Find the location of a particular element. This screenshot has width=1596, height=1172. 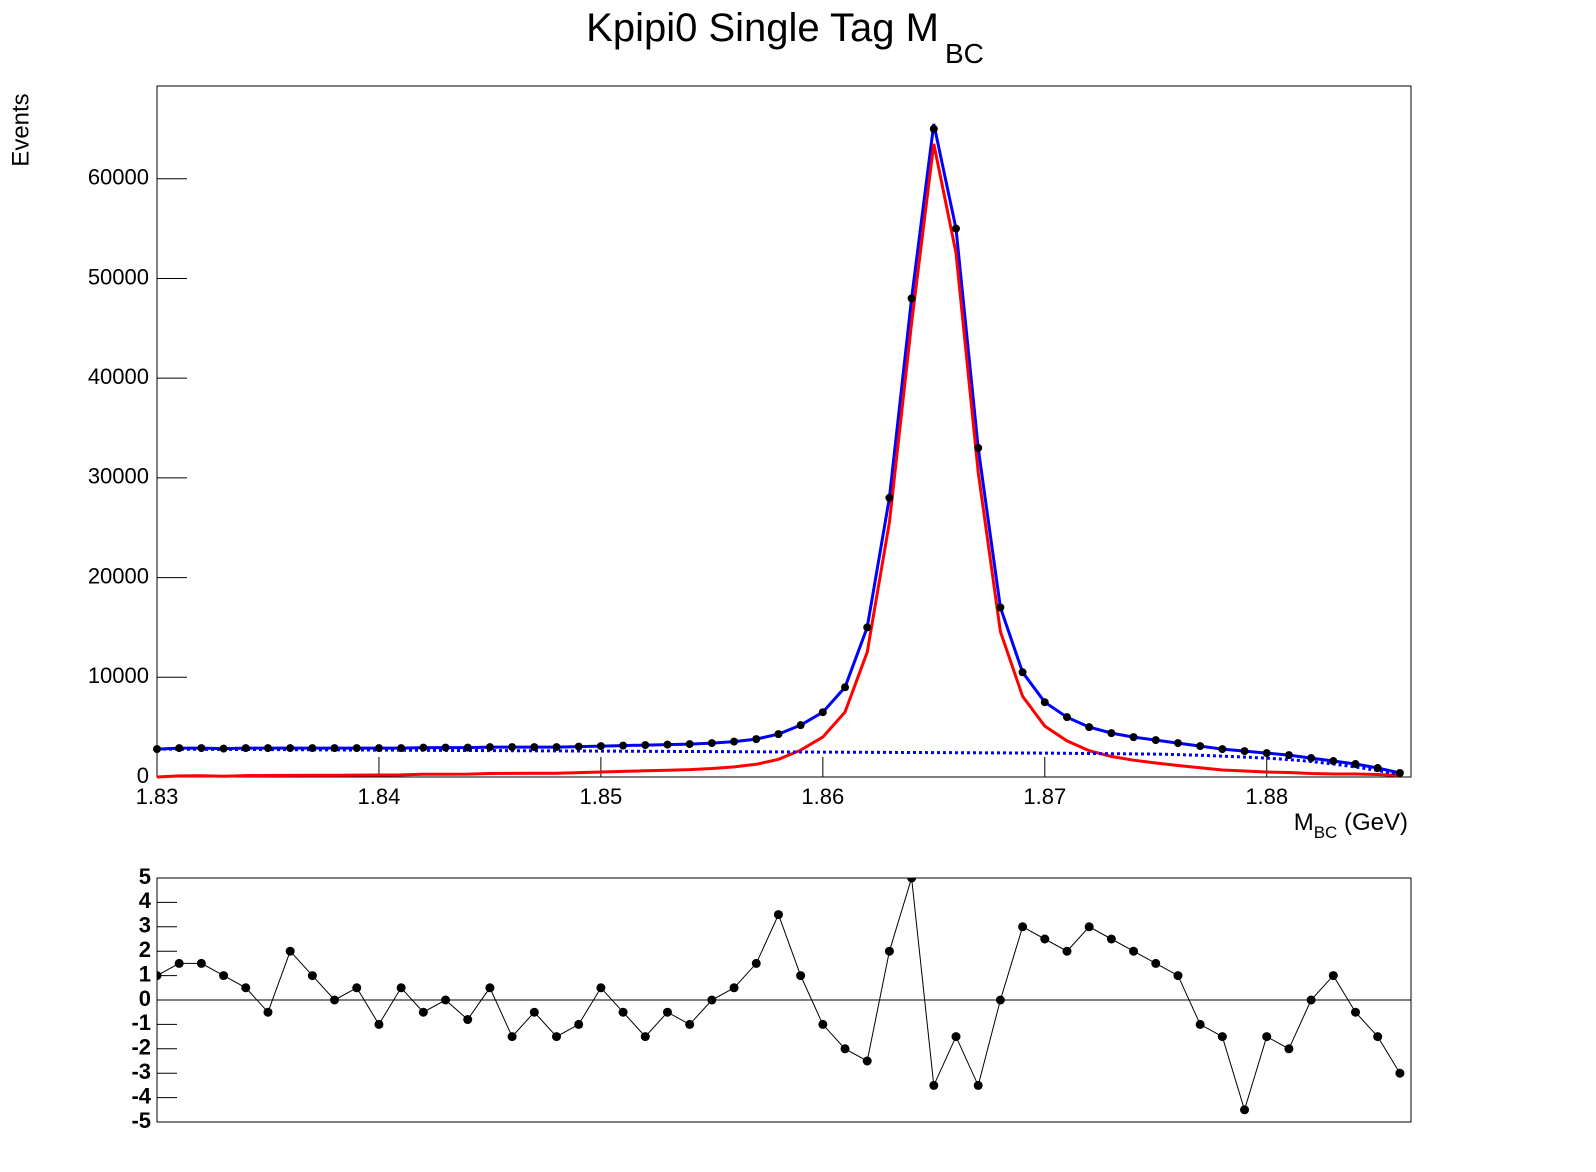

y-tick-label: 0 is located at coordinates (143, 775).